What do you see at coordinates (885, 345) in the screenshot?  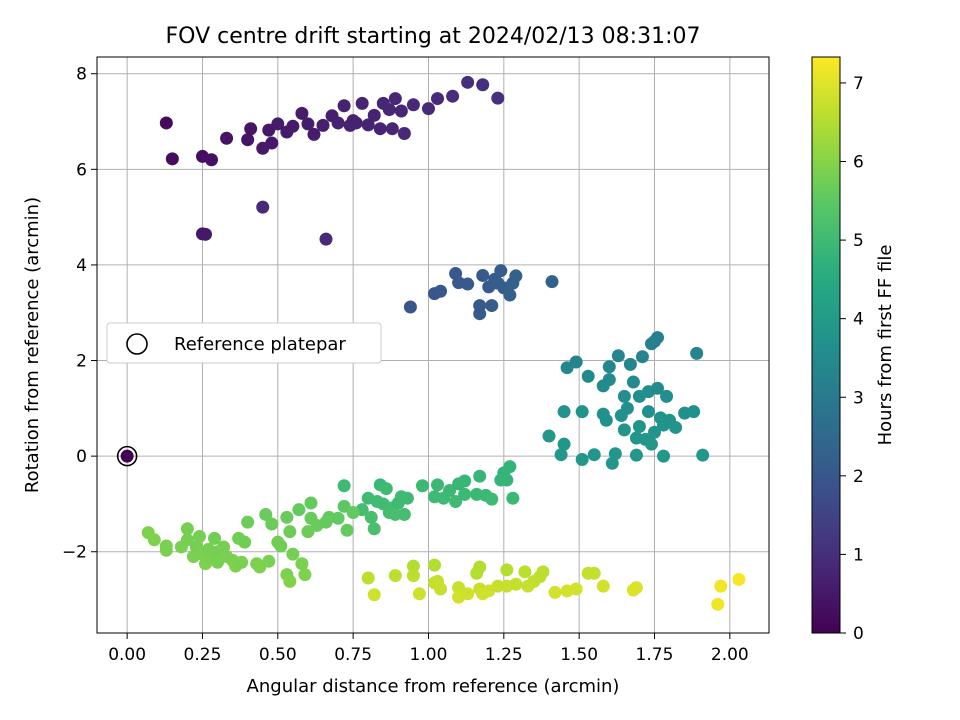 I see `colorbar-label: Hours from first FF file` at bounding box center [885, 345].